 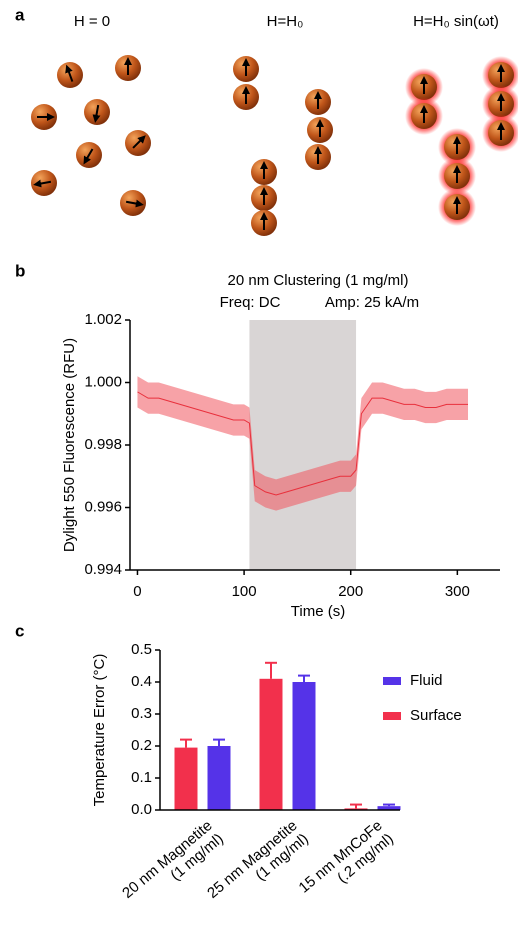 I want to click on x-tick-label: 20 nm Magnetite(1 mg/ml), so click(x=173, y=866).